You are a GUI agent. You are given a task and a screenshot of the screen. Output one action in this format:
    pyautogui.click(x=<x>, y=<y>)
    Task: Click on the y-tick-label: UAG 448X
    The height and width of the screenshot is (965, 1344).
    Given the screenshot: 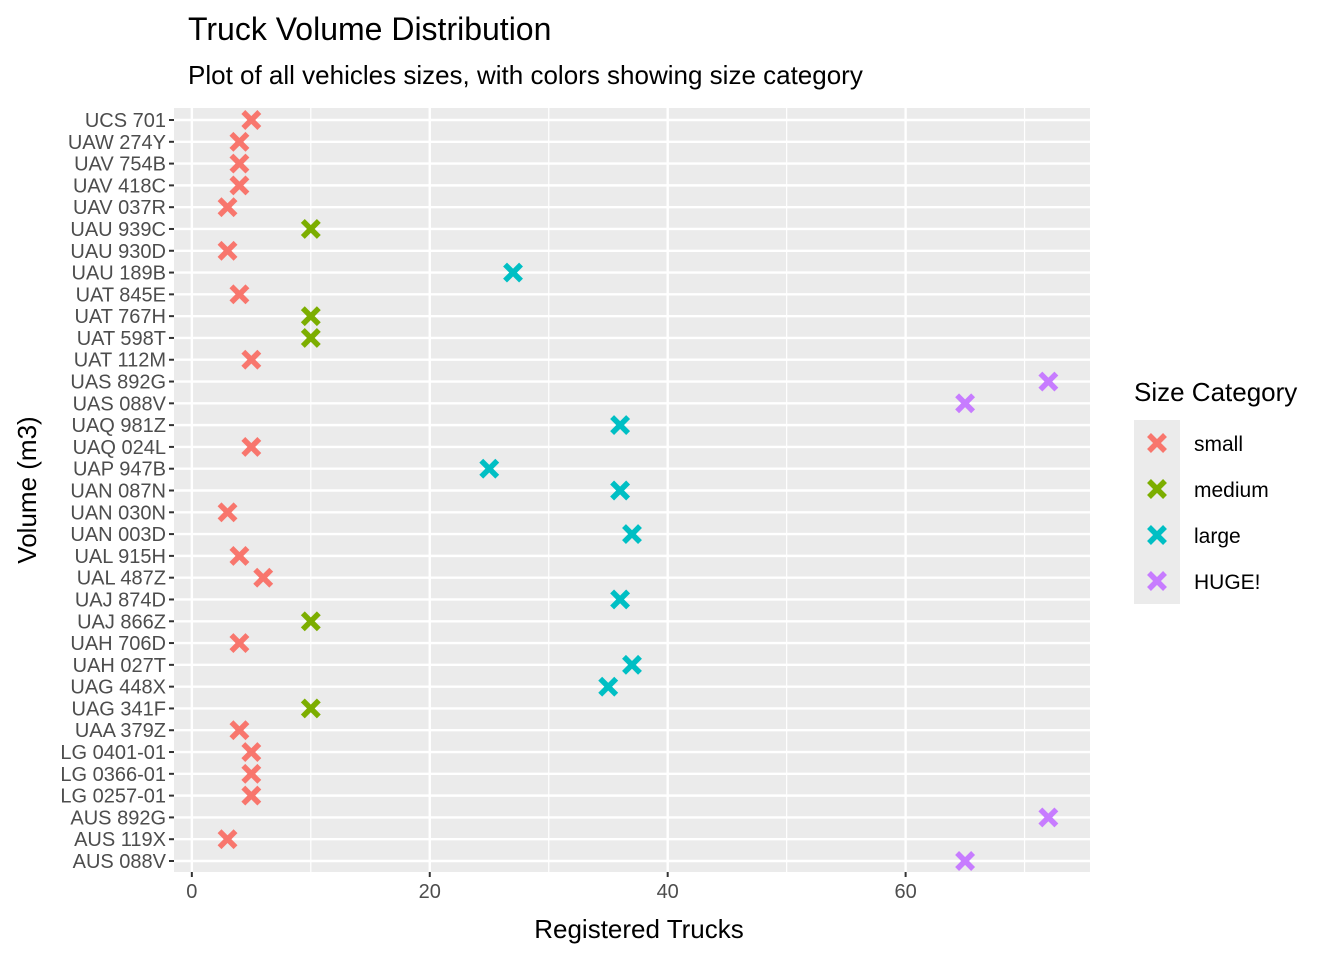 What is the action you would take?
    pyautogui.click(x=118, y=688)
    